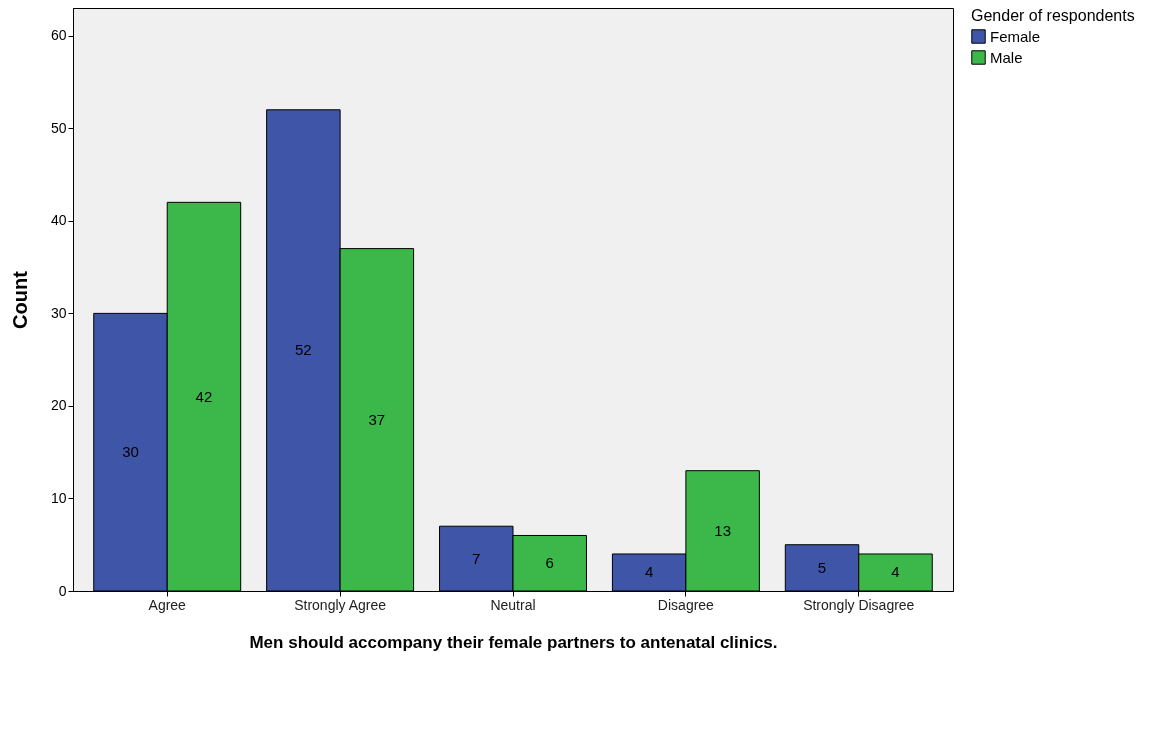  What do you see at coordinates (822, 567) in the screenshot?
I see `data-label: 5` at bounding box center [822, 567].